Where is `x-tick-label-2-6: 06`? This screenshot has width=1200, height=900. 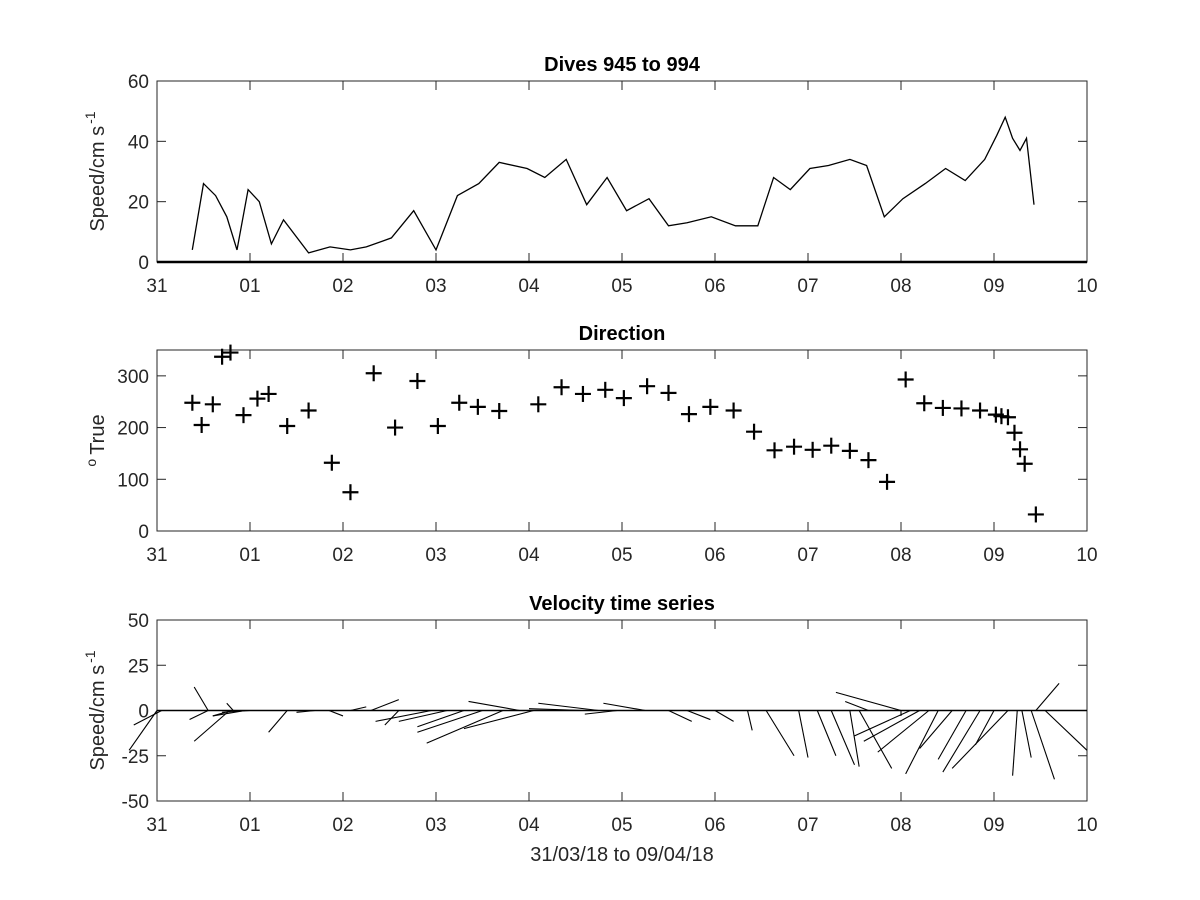 x-tick-label-2-6: 06 is located at coordinates (714, 825).